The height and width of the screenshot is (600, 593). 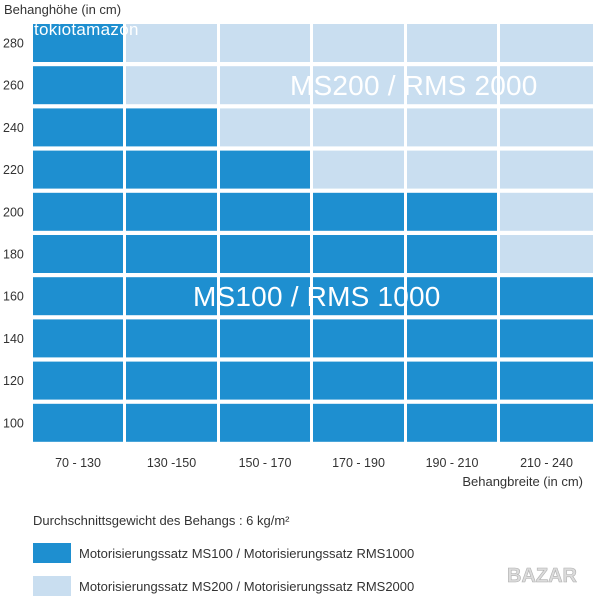 I want to click on y-tick-label: 200, so click(x=13, y=212).